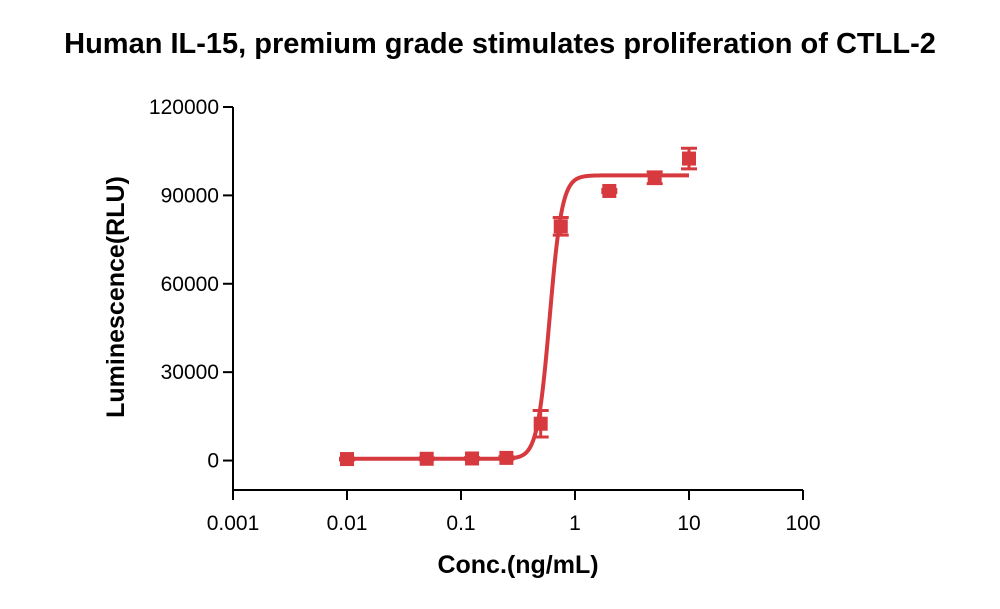 The image size is (1000, 609). I want to click on x-tick-label: 10, so click(688, 523).